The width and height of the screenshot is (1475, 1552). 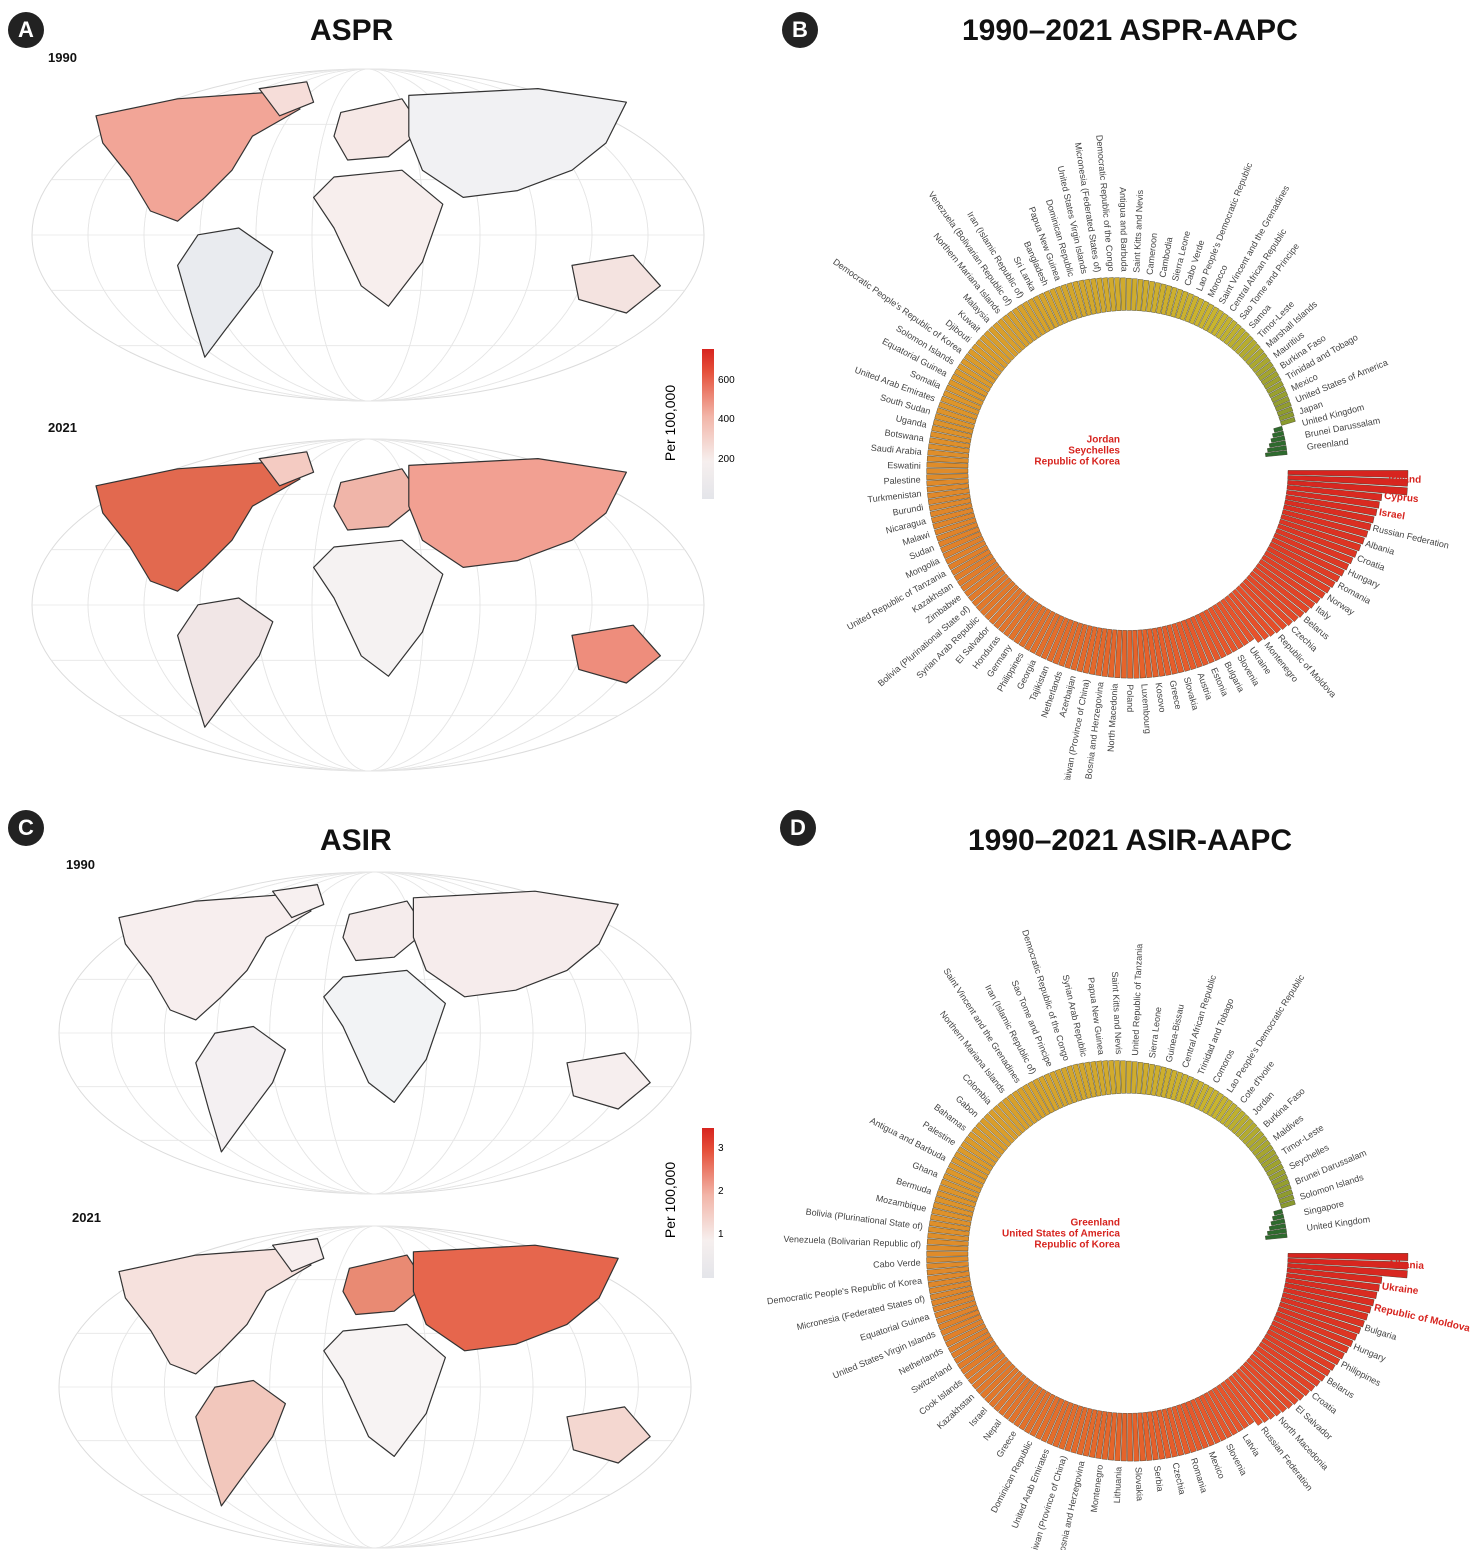 What do you see at coordinates (1175, 1033) in the screenshot?
I see `country-label: Guinea-Bissau` at bounding box center [1175, 1033].